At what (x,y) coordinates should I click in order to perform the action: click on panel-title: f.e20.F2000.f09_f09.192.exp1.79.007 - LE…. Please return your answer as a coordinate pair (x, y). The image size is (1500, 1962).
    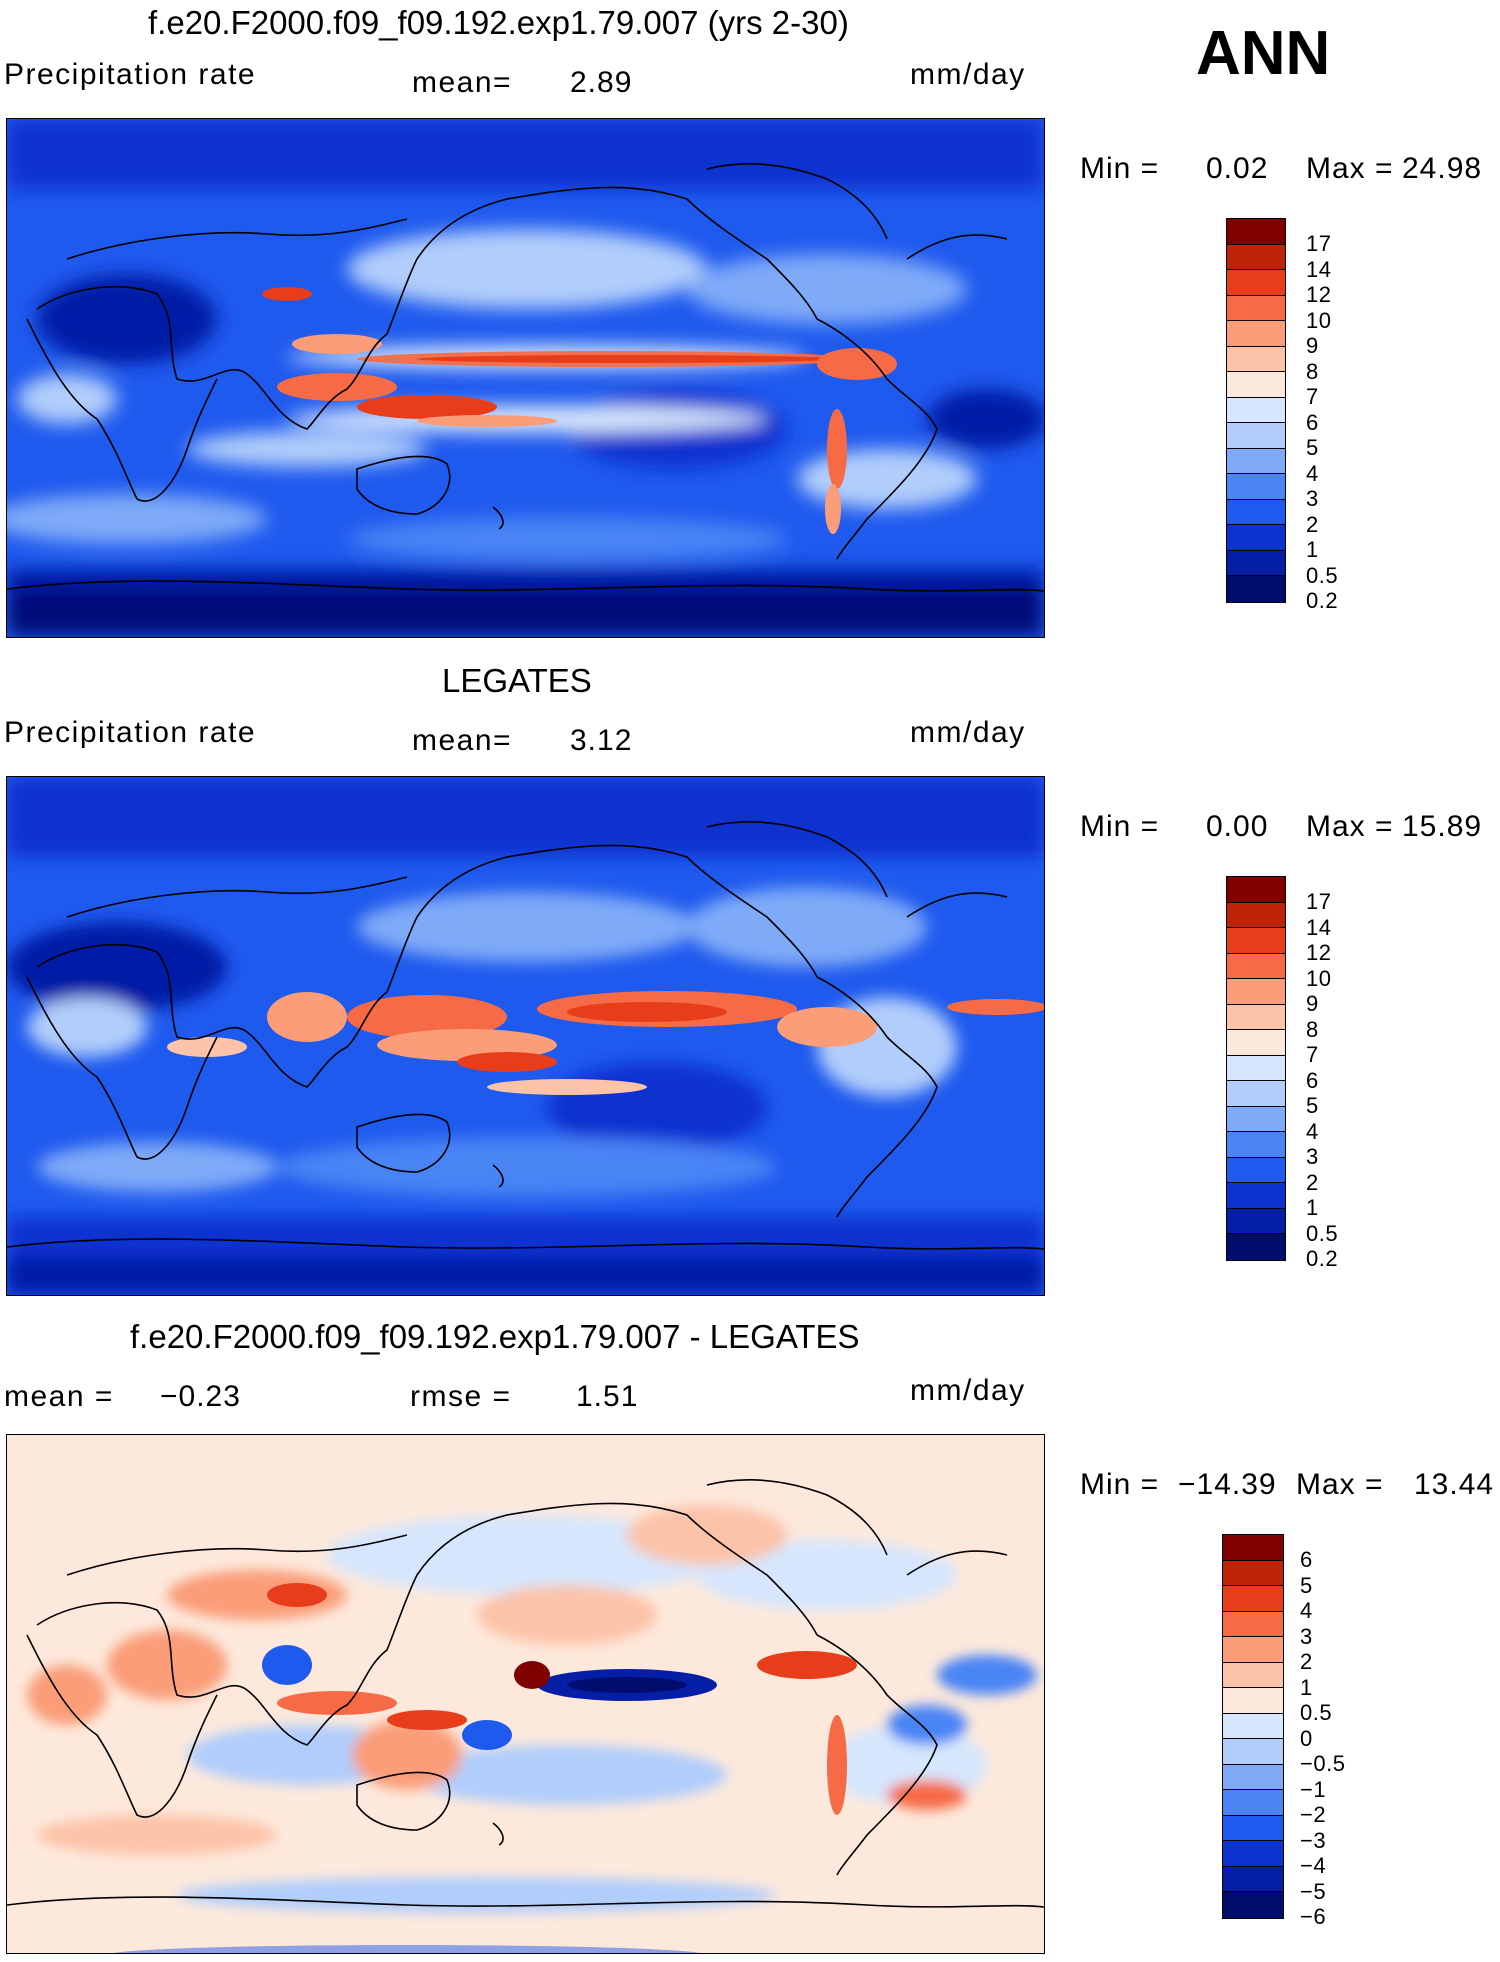
    Looking at the image, I should click on (495, 1336).